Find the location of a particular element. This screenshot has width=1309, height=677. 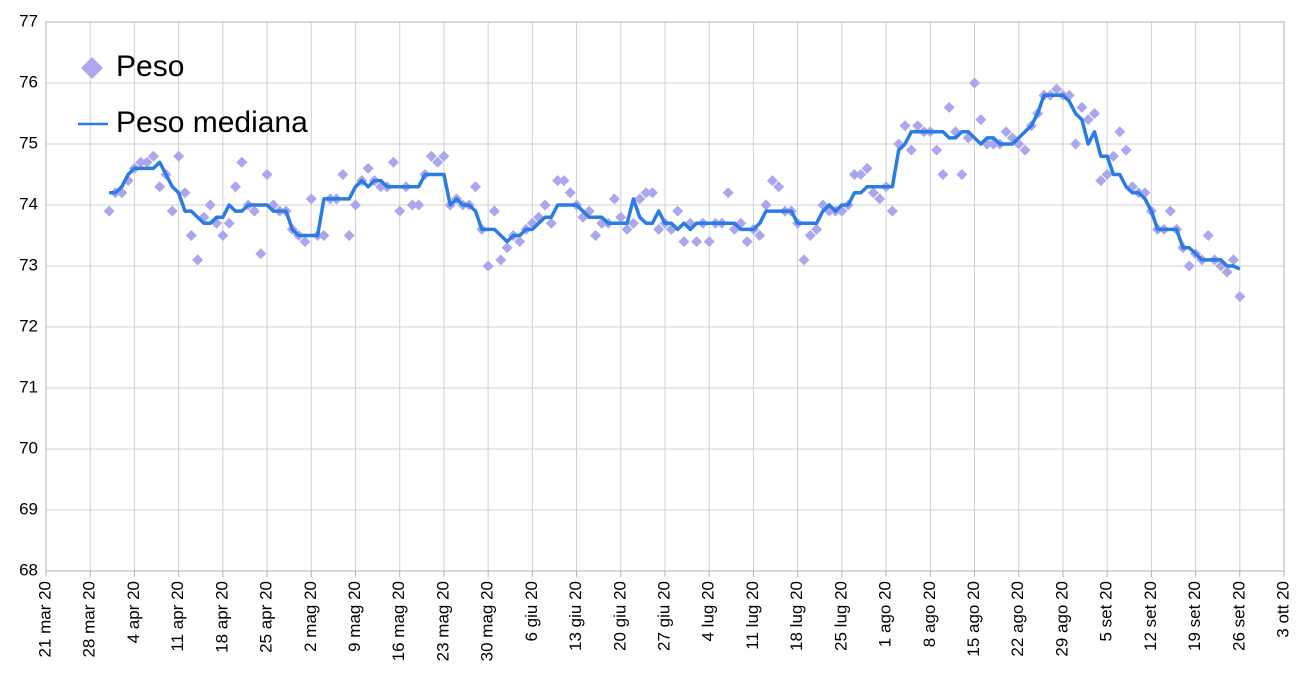

x-tick-label: 29 ago 20 is located at coordinates (1061, 619).